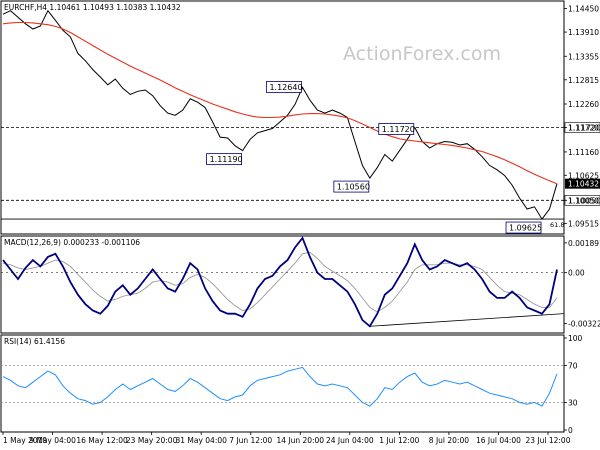  Describe the element at coordinates (422, 54) in the screenshot. I see `watermark: ActionForex.com` at that location.